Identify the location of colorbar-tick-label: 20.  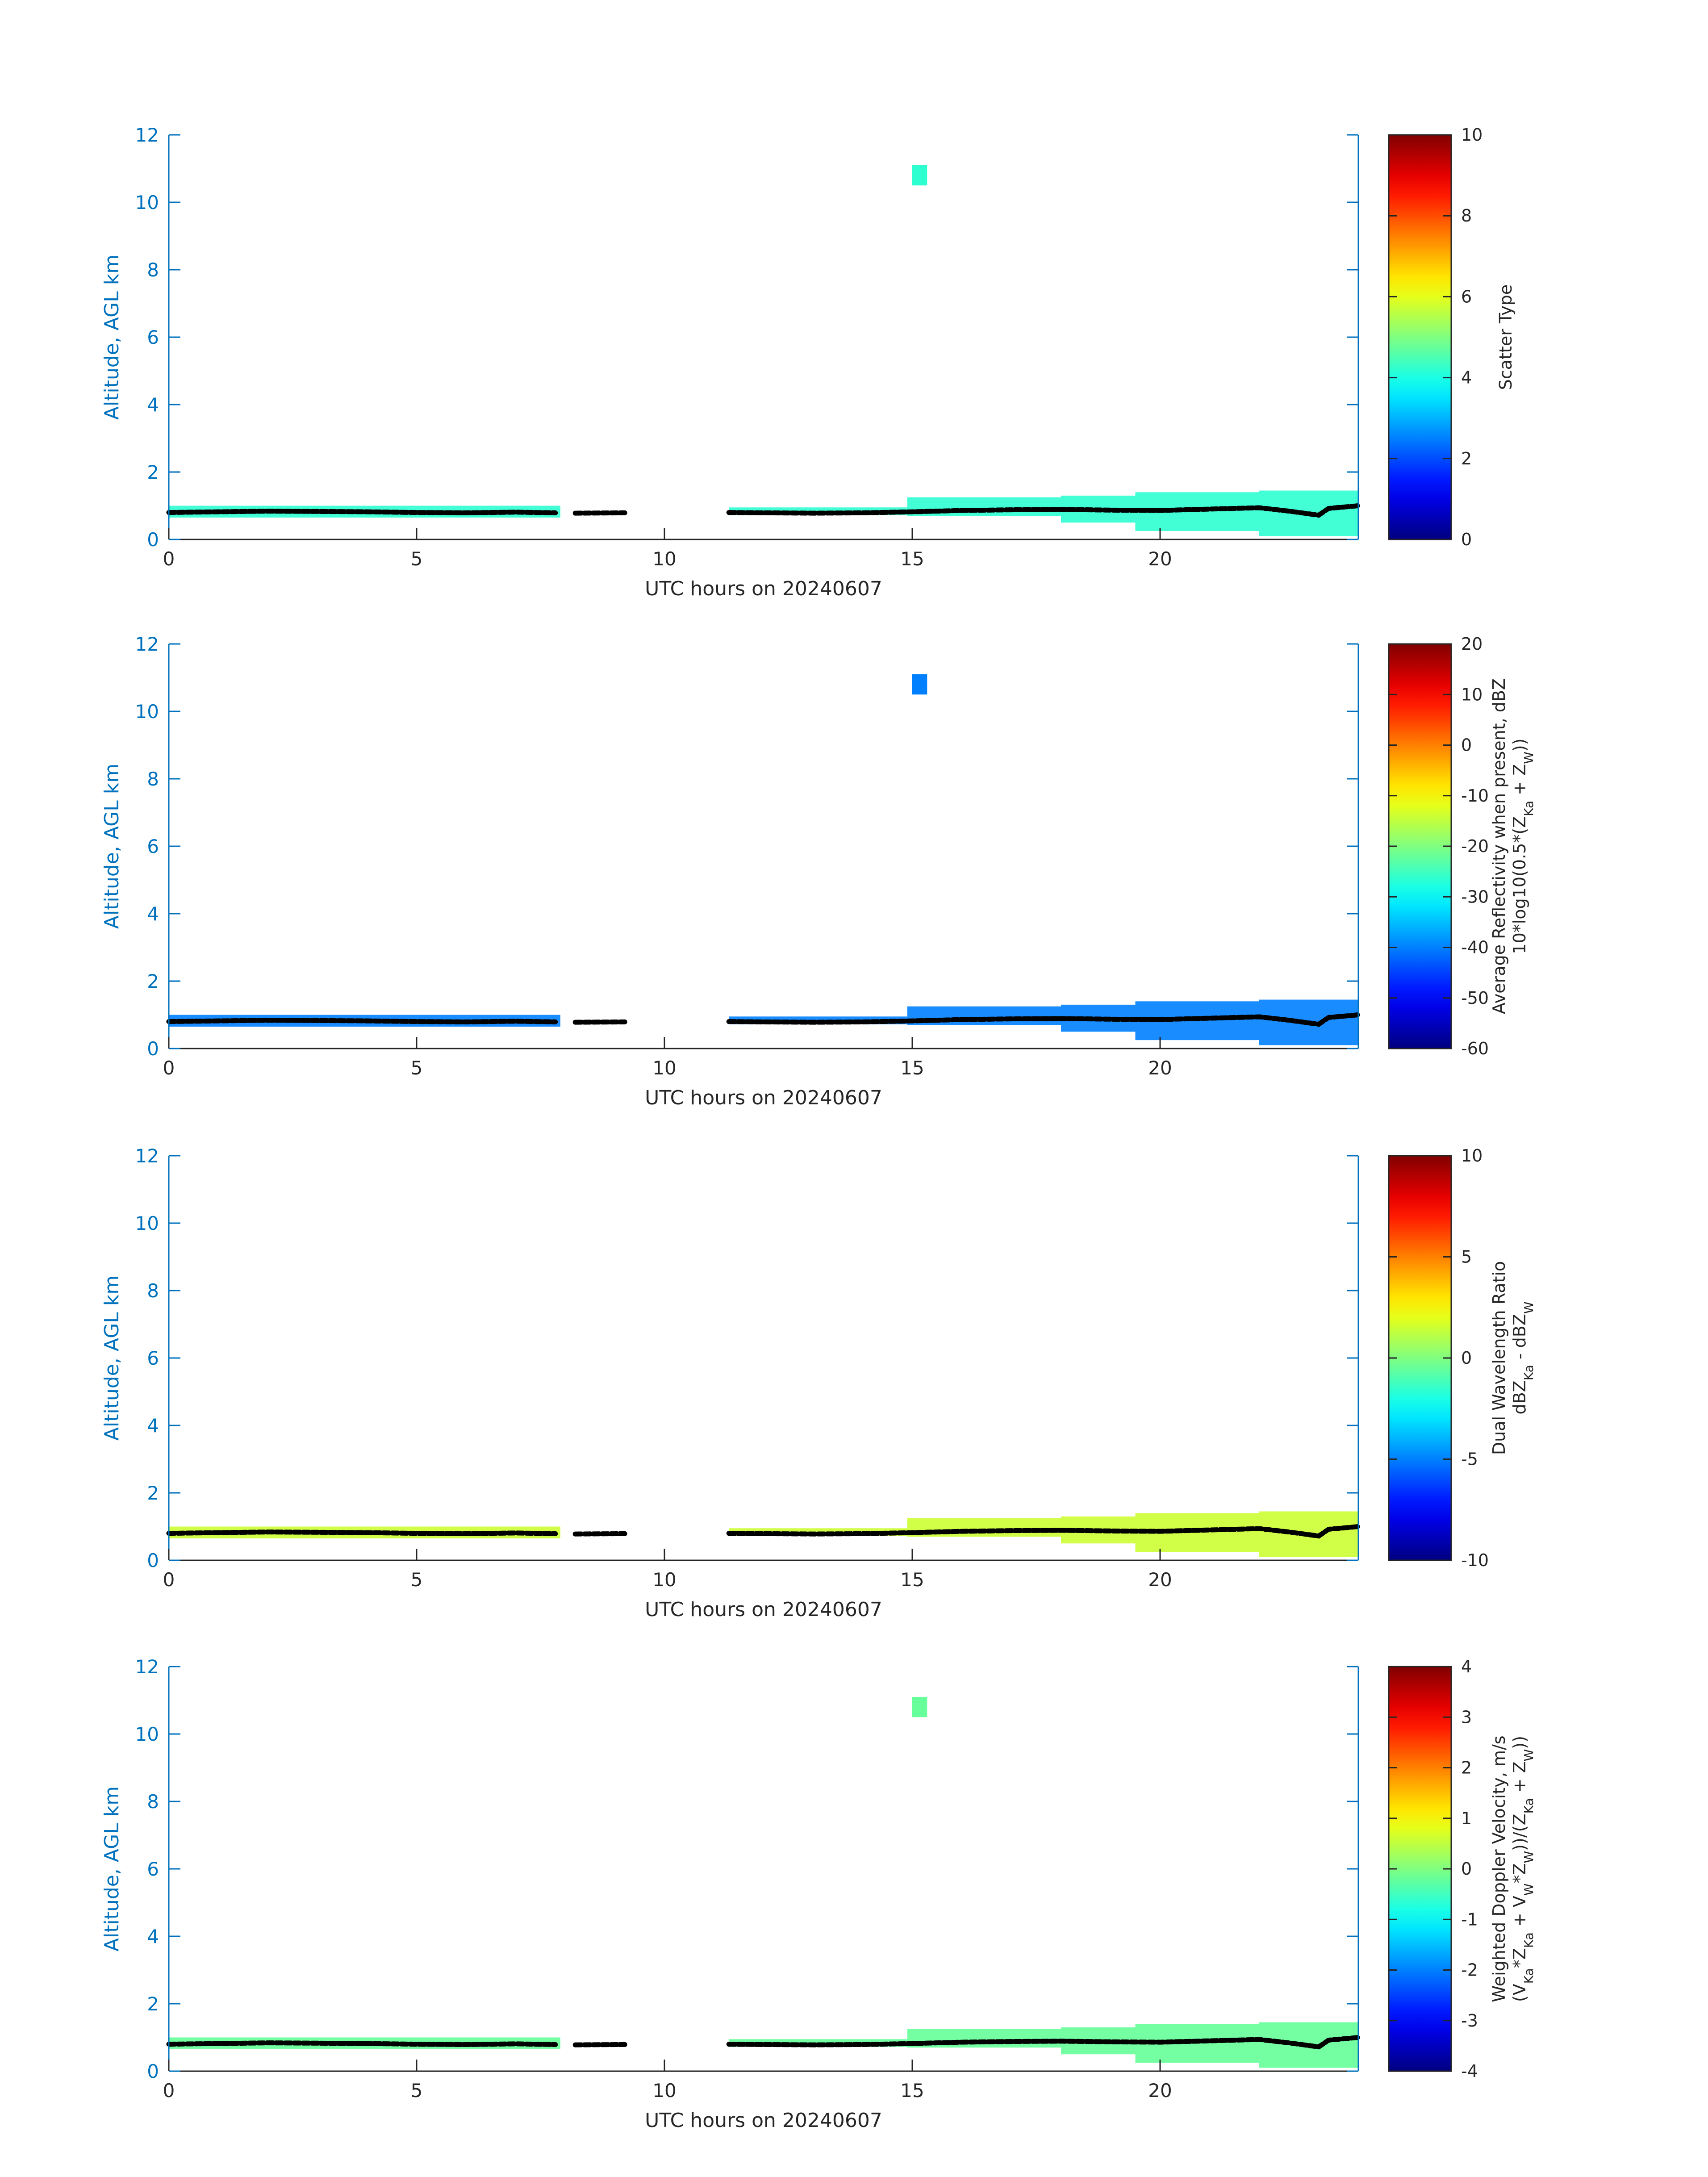
(1471, 644).